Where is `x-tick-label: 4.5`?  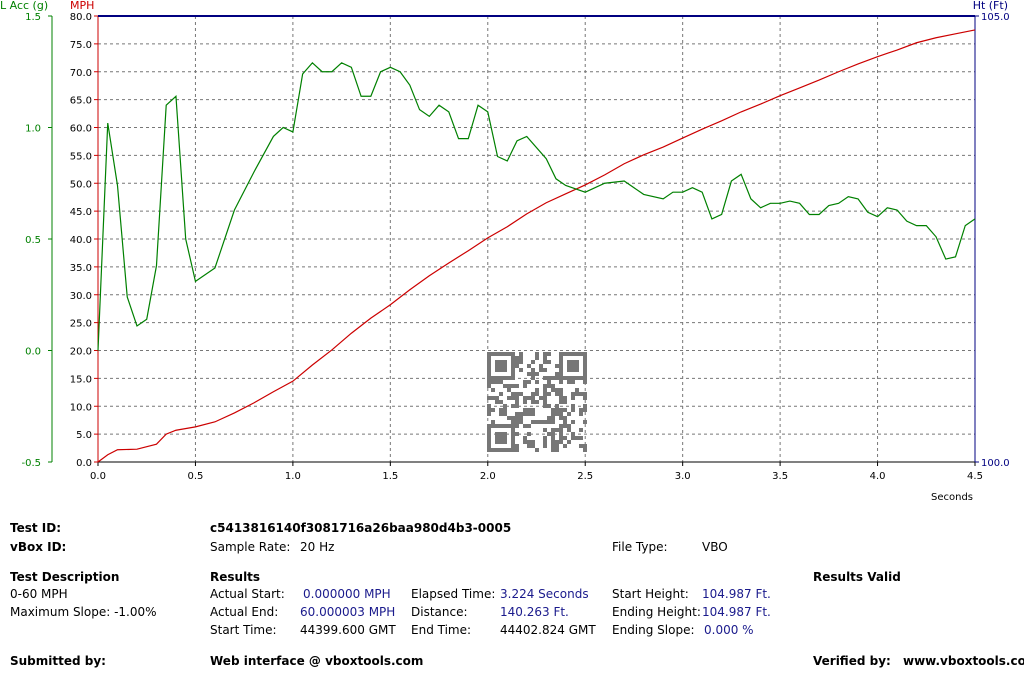
x-tick-label: 4.5 is located at coordinates (975, 476).